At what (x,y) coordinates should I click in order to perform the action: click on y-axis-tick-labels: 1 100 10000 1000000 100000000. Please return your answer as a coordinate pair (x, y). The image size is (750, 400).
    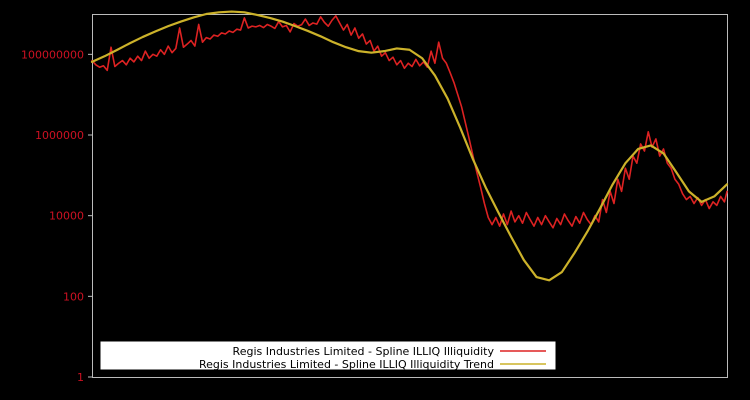
    Looking at the image, I should click on (52, 216).